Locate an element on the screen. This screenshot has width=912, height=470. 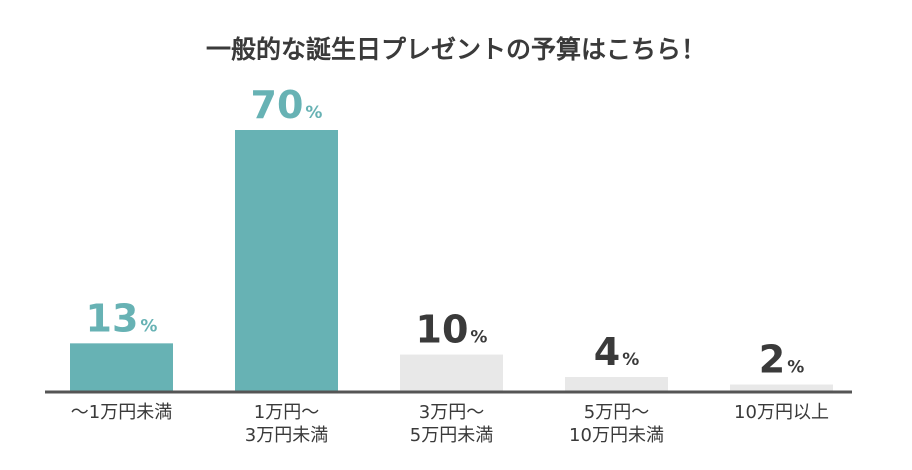
category-label-5-line-1: 10万円以上 is located at coordinates (781, 412).